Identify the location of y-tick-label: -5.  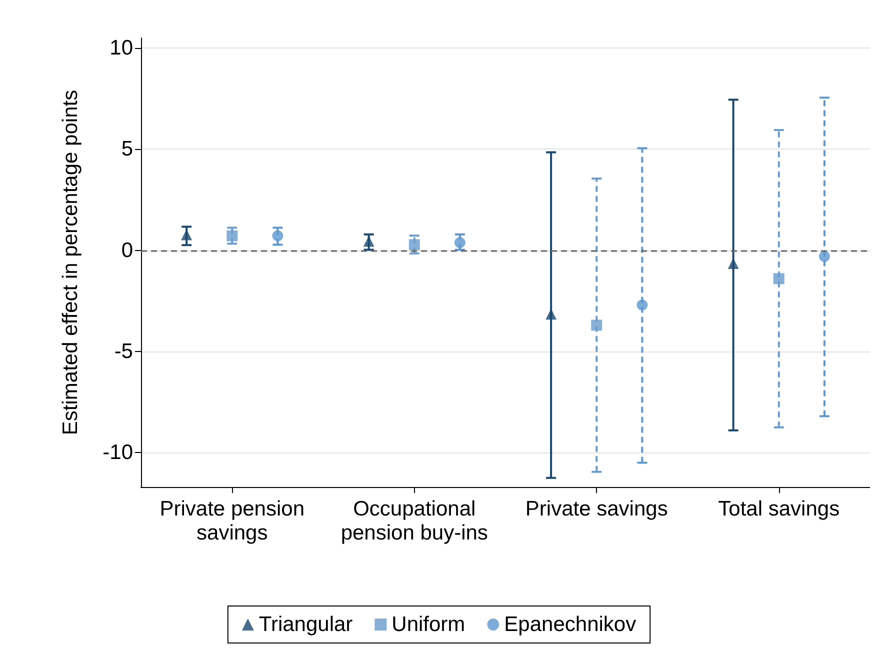
(123, 351).